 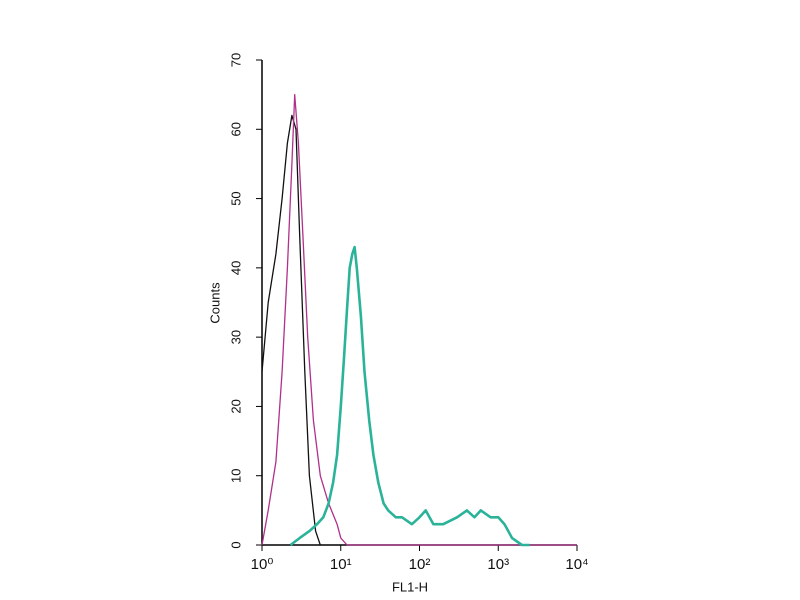 What do you see at coordinates (420, 564) in the screenshot?
I see `x-tick-label: 10²` at bounding box center [420, 564].